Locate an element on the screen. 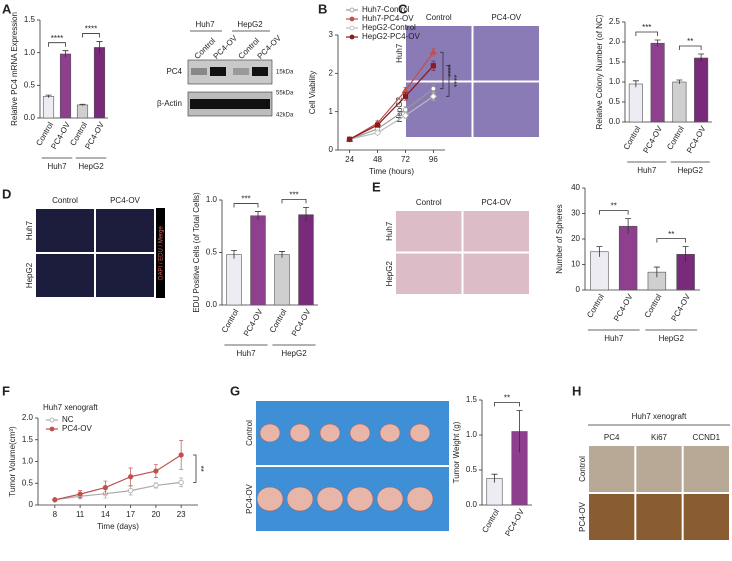  marker-label: 55kDa is located at coordinates (285, 94).